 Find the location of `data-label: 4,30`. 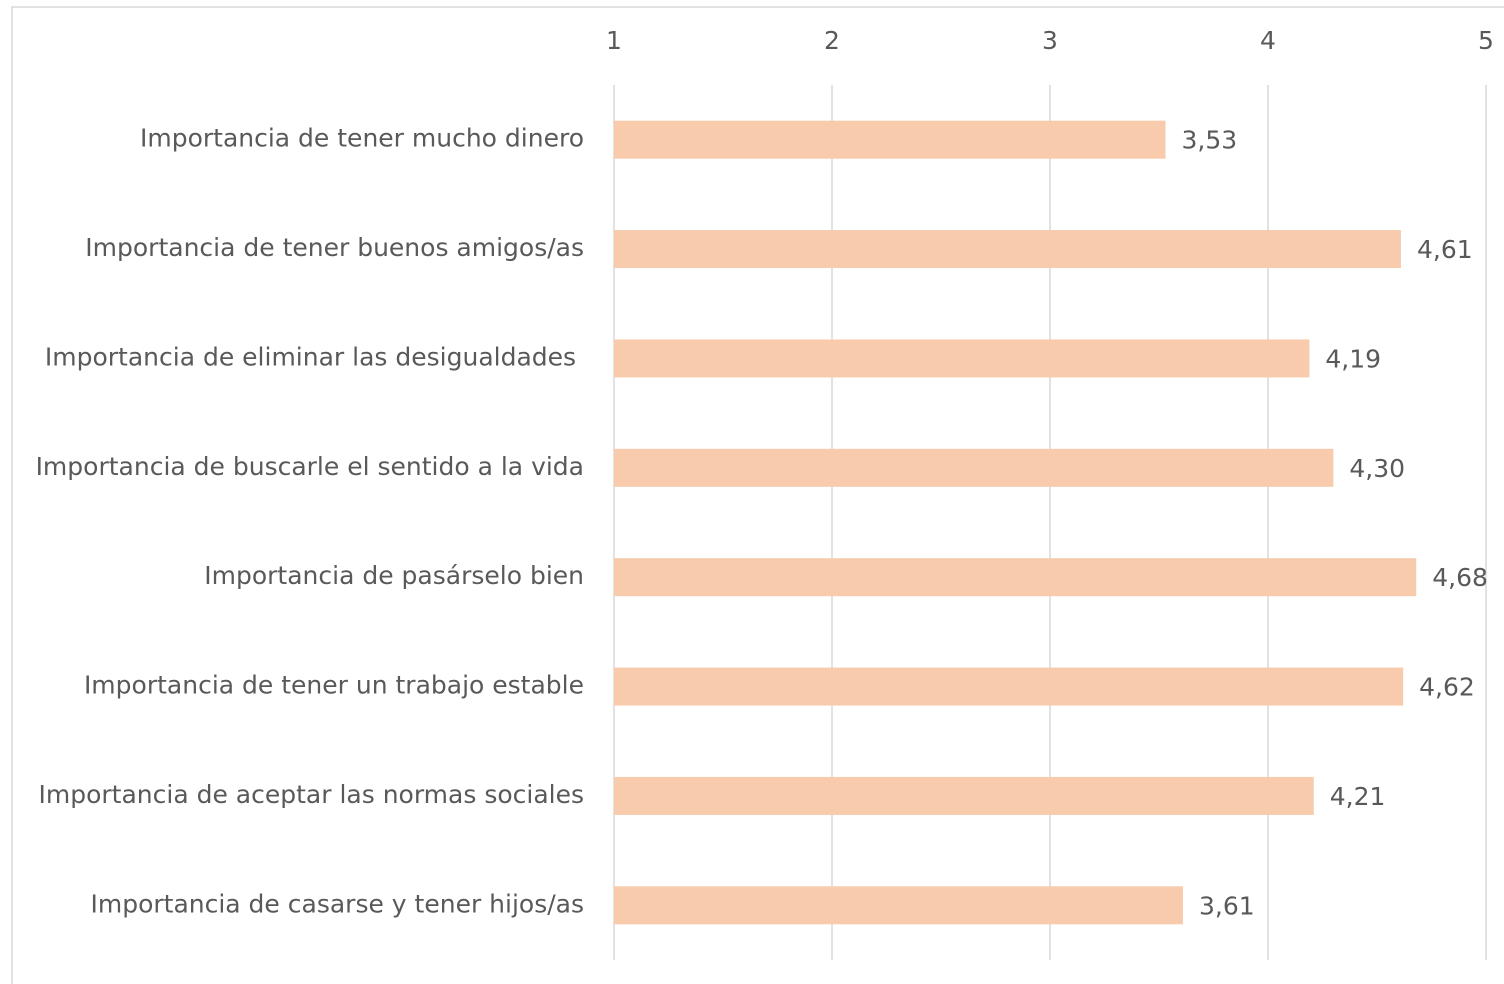

data-label: 4,30 is located at coordinates (1377, 468).